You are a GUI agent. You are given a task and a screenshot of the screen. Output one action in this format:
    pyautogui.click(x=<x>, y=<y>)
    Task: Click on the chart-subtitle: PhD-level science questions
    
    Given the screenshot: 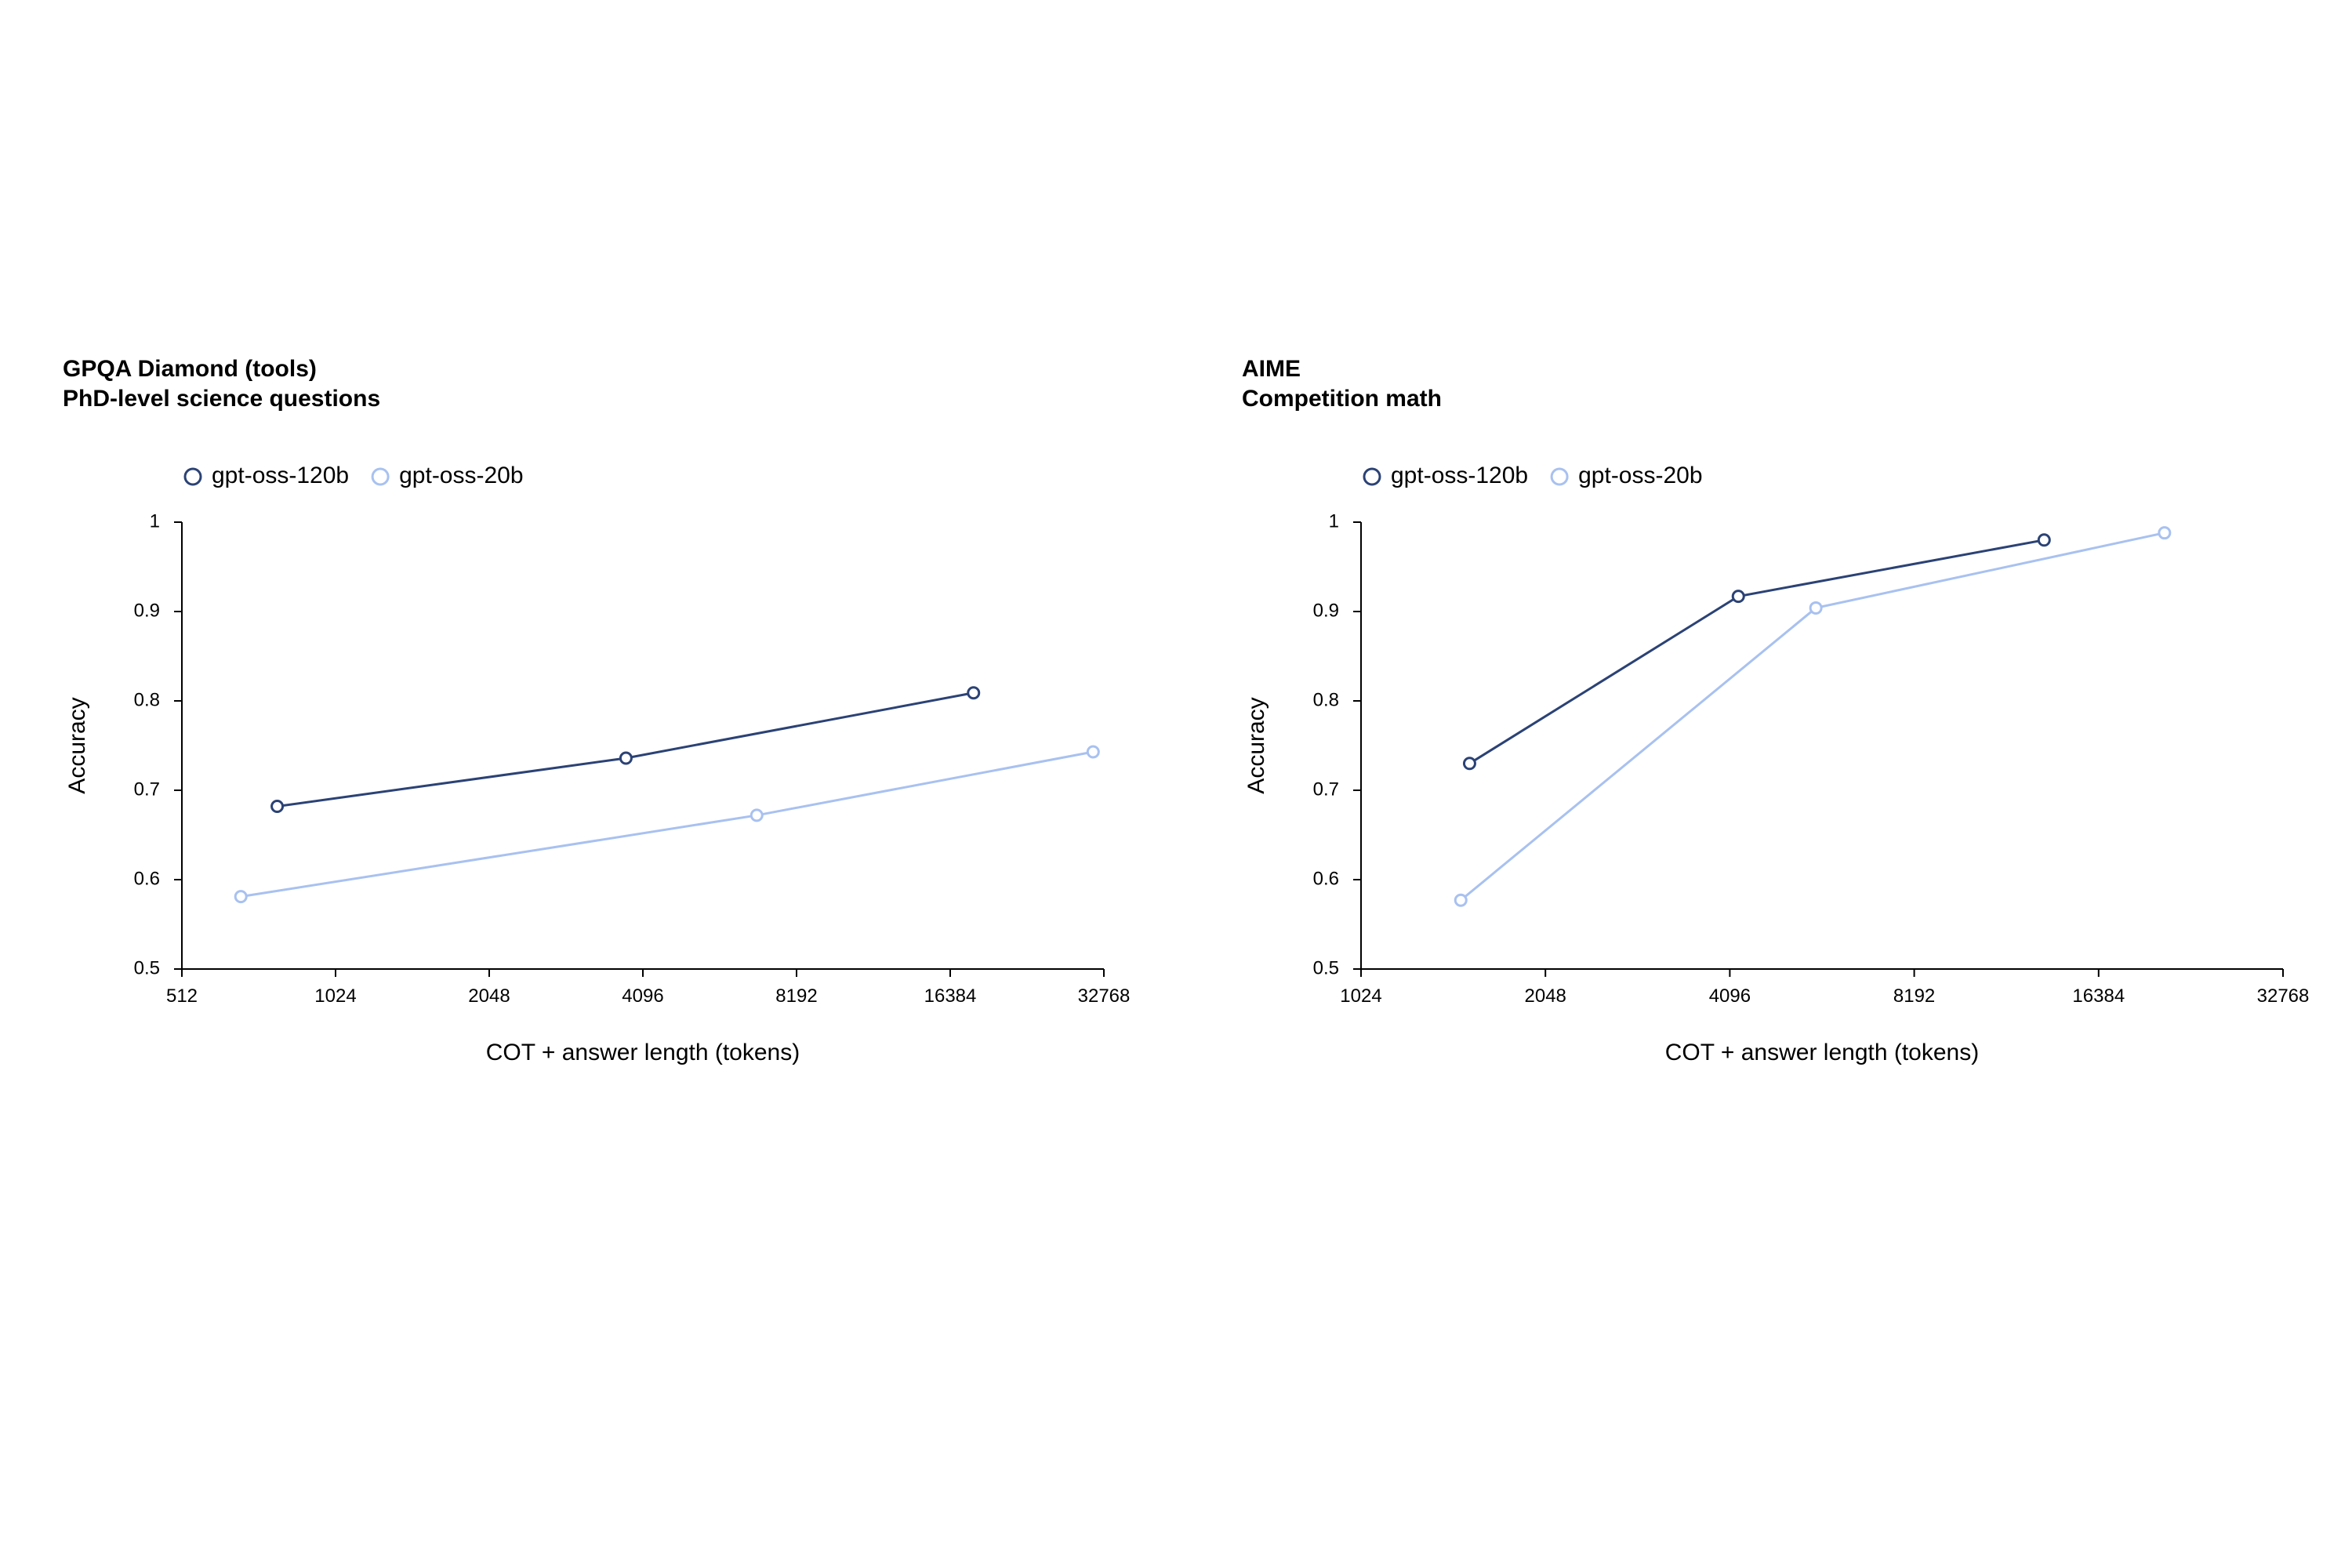 What is the action you would take?
    pyautogui.click(x=222, y=399)
    